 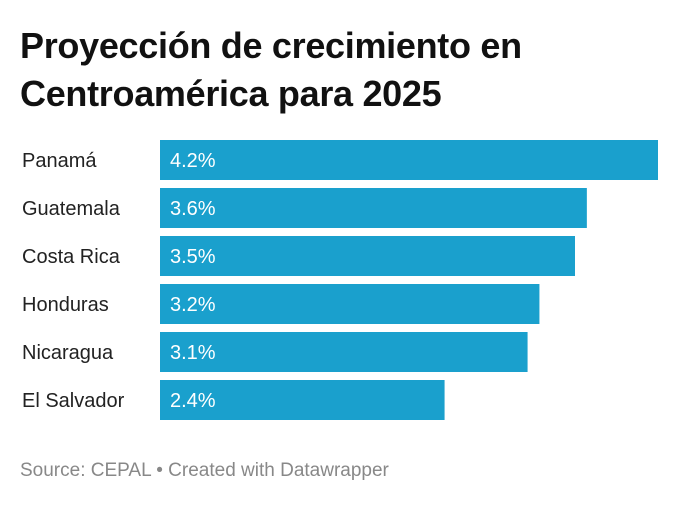 What do you see at coordinates (73, 401) in the screenshot?
I see `category-label: El Salvador` at bounding box center [73, 401].